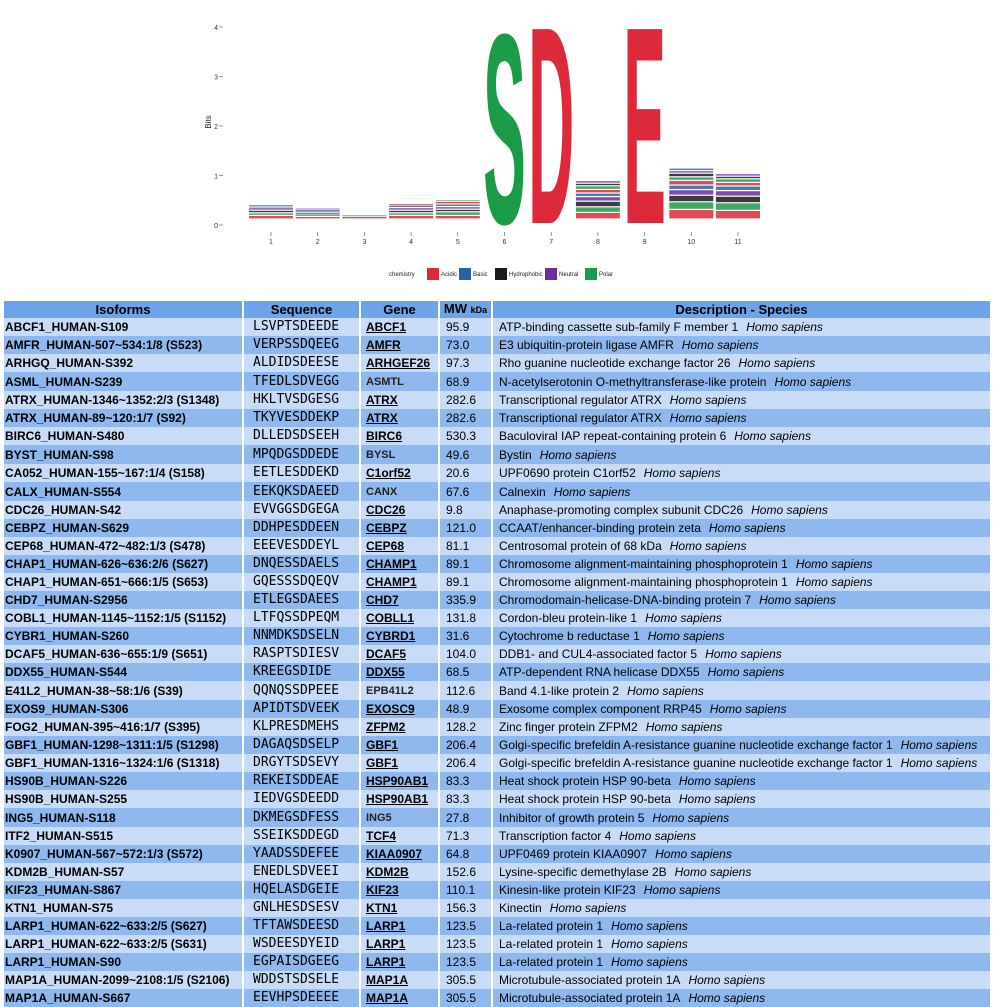 This screenshot has width=994, height=1007. I want to click on gene-cell: C1orf52, so click(399, 473).